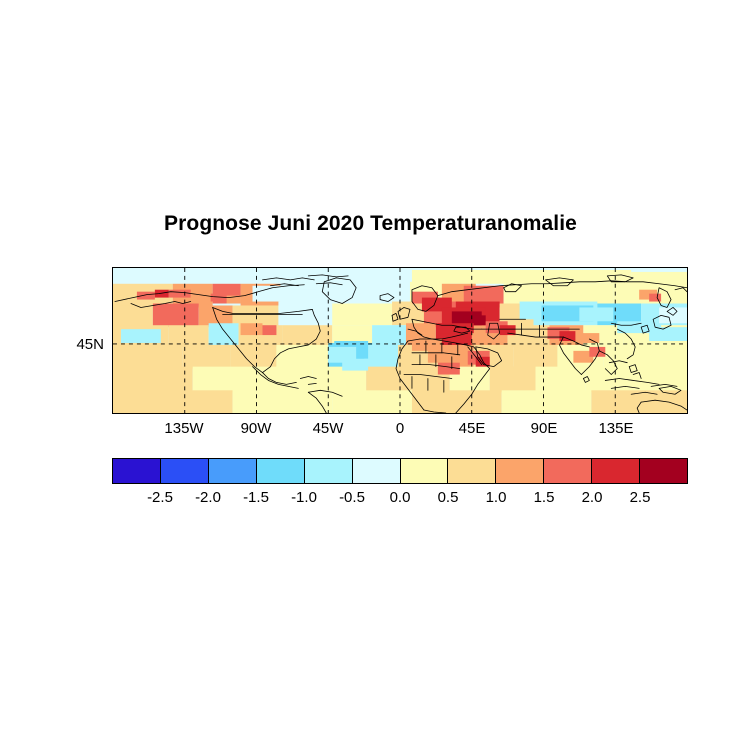 The width and height of the screenshot is (741, 741). What do you see at coordinates (472, 428) in the screenshot?
I see `xtick-45e: 45E` at bounding box center [472, 428].